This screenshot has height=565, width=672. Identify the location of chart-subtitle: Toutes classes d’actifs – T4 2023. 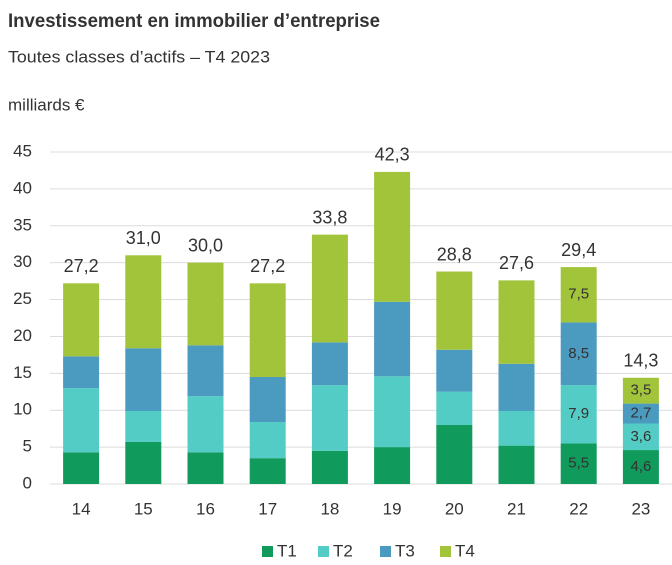
(139, 56).